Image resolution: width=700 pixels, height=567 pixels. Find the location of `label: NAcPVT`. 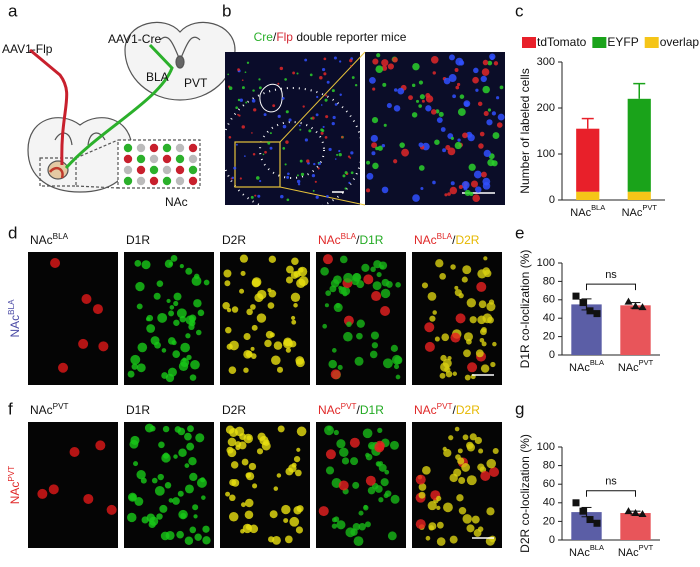

label: NAcPVT is located at coordinates (15, 485).